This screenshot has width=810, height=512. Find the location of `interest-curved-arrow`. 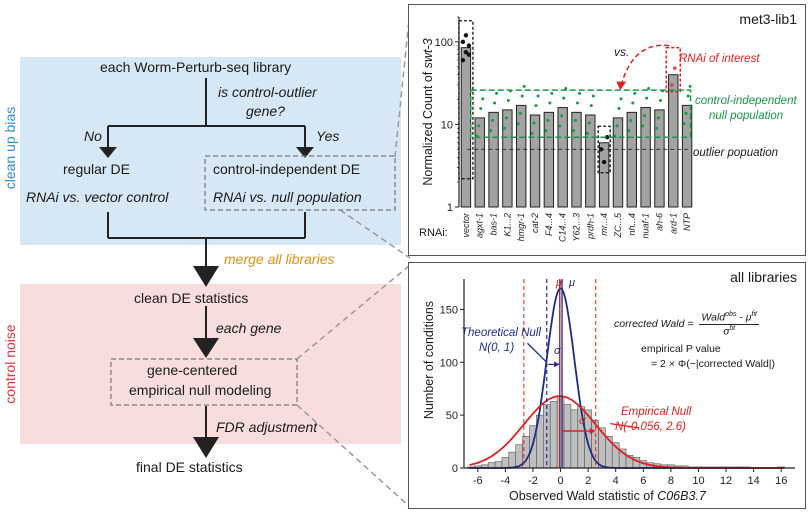

interest-curved-arrow is located at coordinates (645, 65).